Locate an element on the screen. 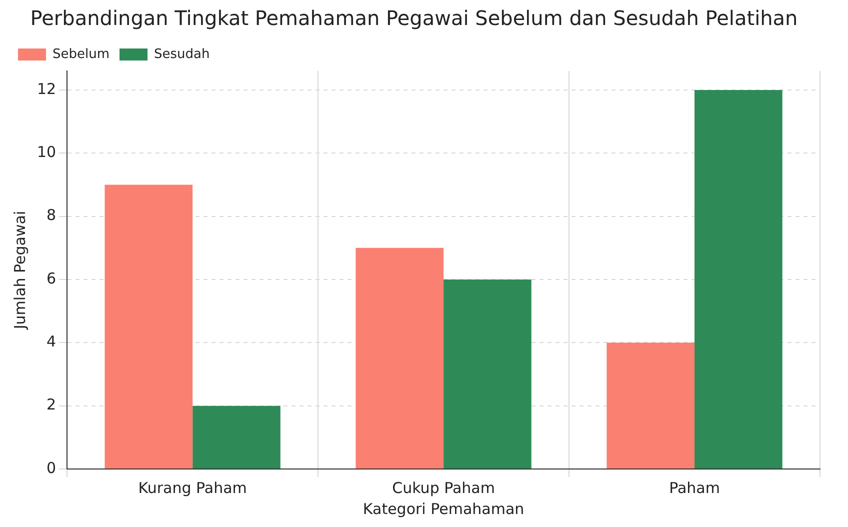  y-axis-title: Jumlah Pegawai is located at coordinates (19, 270).